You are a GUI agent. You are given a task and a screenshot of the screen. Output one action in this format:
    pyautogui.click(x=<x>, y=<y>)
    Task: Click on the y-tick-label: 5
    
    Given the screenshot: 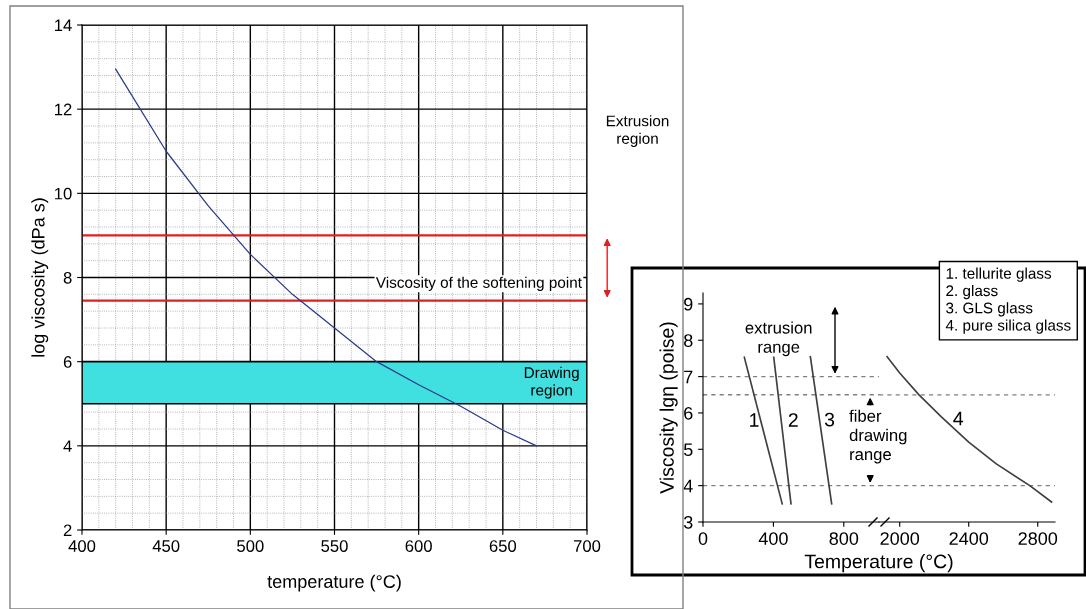 What is the action you would take?
    pyautogui.click(x=688, y=450)
    